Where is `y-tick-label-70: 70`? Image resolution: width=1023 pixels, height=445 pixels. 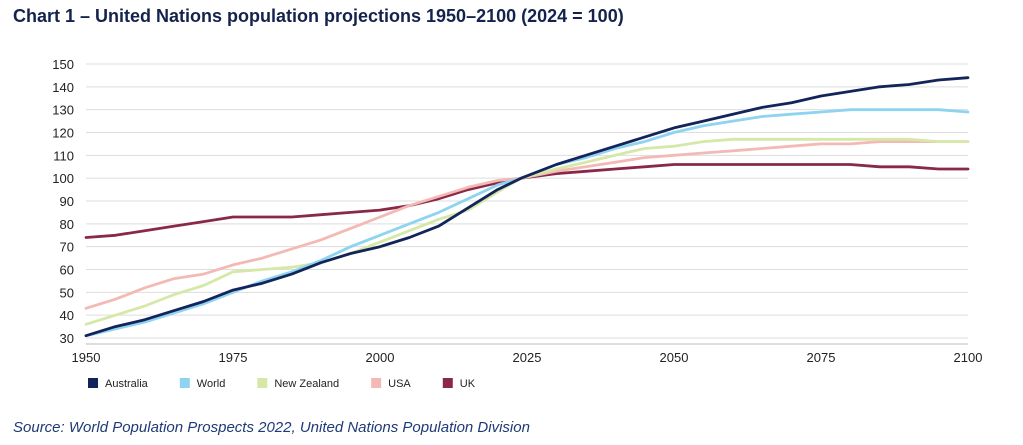 y-tick-label-70: 70 is located at coordinates (67, 247).